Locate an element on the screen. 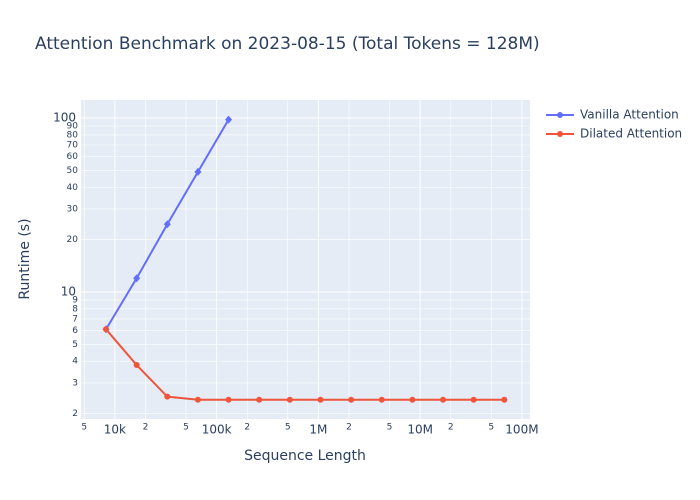  y-tick-label: 50 is located at coordinates (73, 171).